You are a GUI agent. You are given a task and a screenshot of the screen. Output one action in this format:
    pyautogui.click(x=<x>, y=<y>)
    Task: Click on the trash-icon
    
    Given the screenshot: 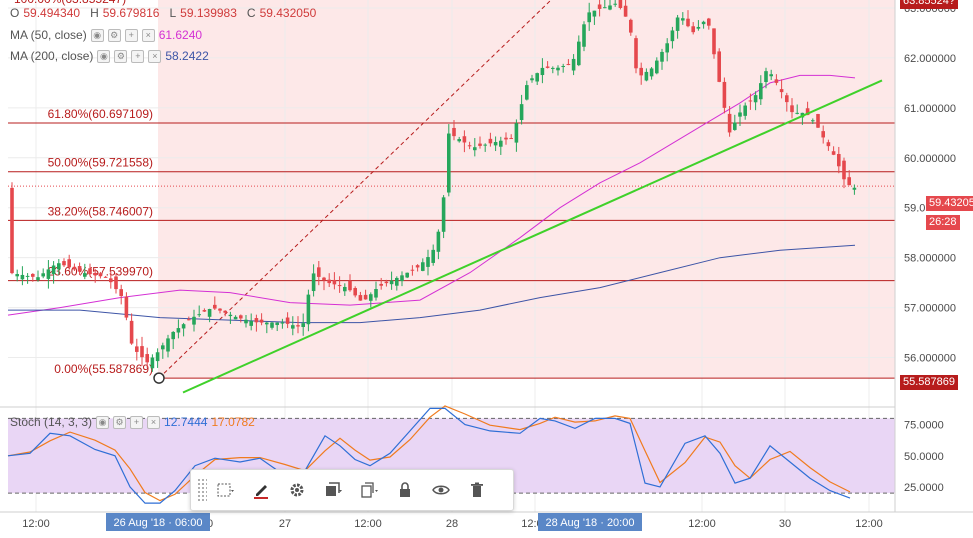 What is the action you would take?
    pyautogui.click(x=477, y=490)
    